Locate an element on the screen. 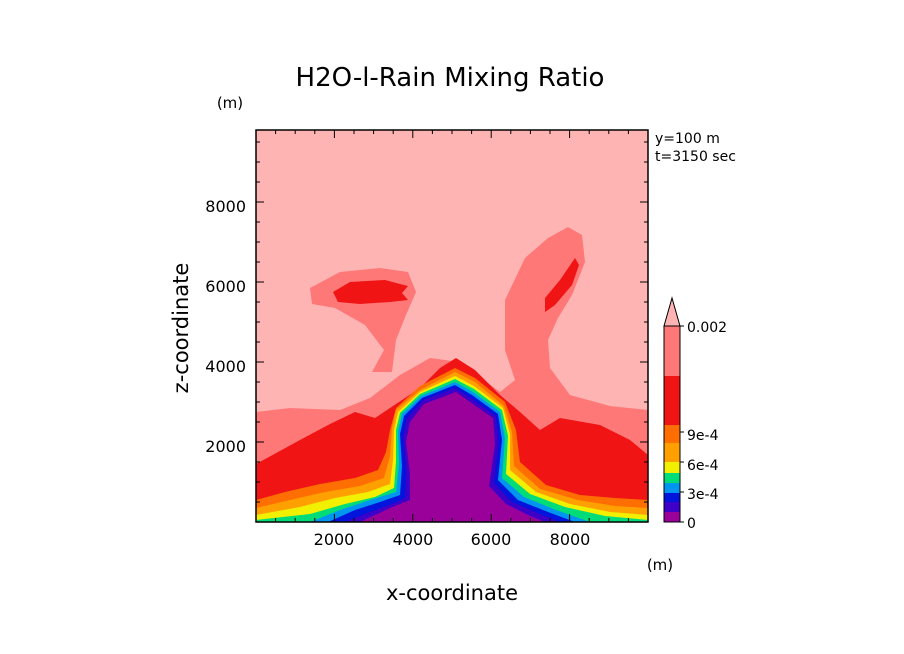 This screenshot has width=904, height=654. x-tick-label-6000: 6000 is located at coordinates (491, 539).